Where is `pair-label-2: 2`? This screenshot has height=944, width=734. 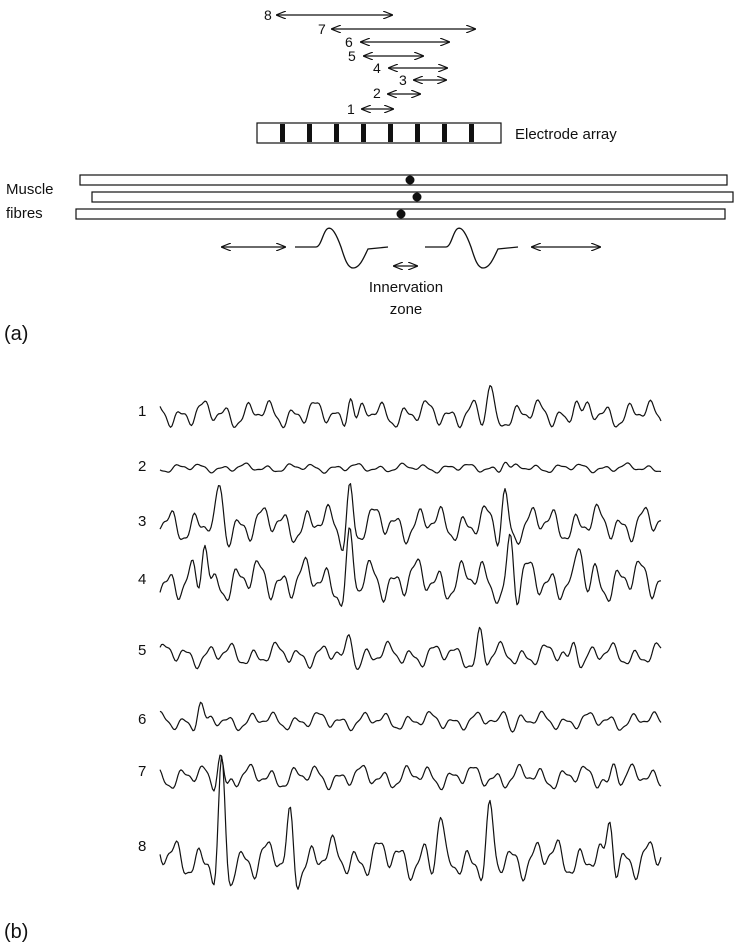
pair-label-2: 2 is located at coordinates (377, 93).